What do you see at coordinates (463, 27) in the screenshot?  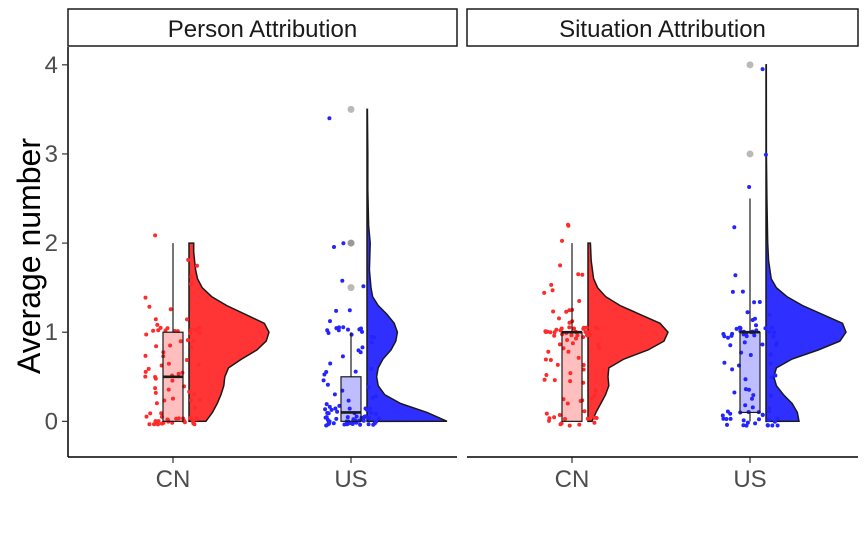 I see `facet-strips: Person Attribution Situation Attribution` at bounding box center [463, 27].